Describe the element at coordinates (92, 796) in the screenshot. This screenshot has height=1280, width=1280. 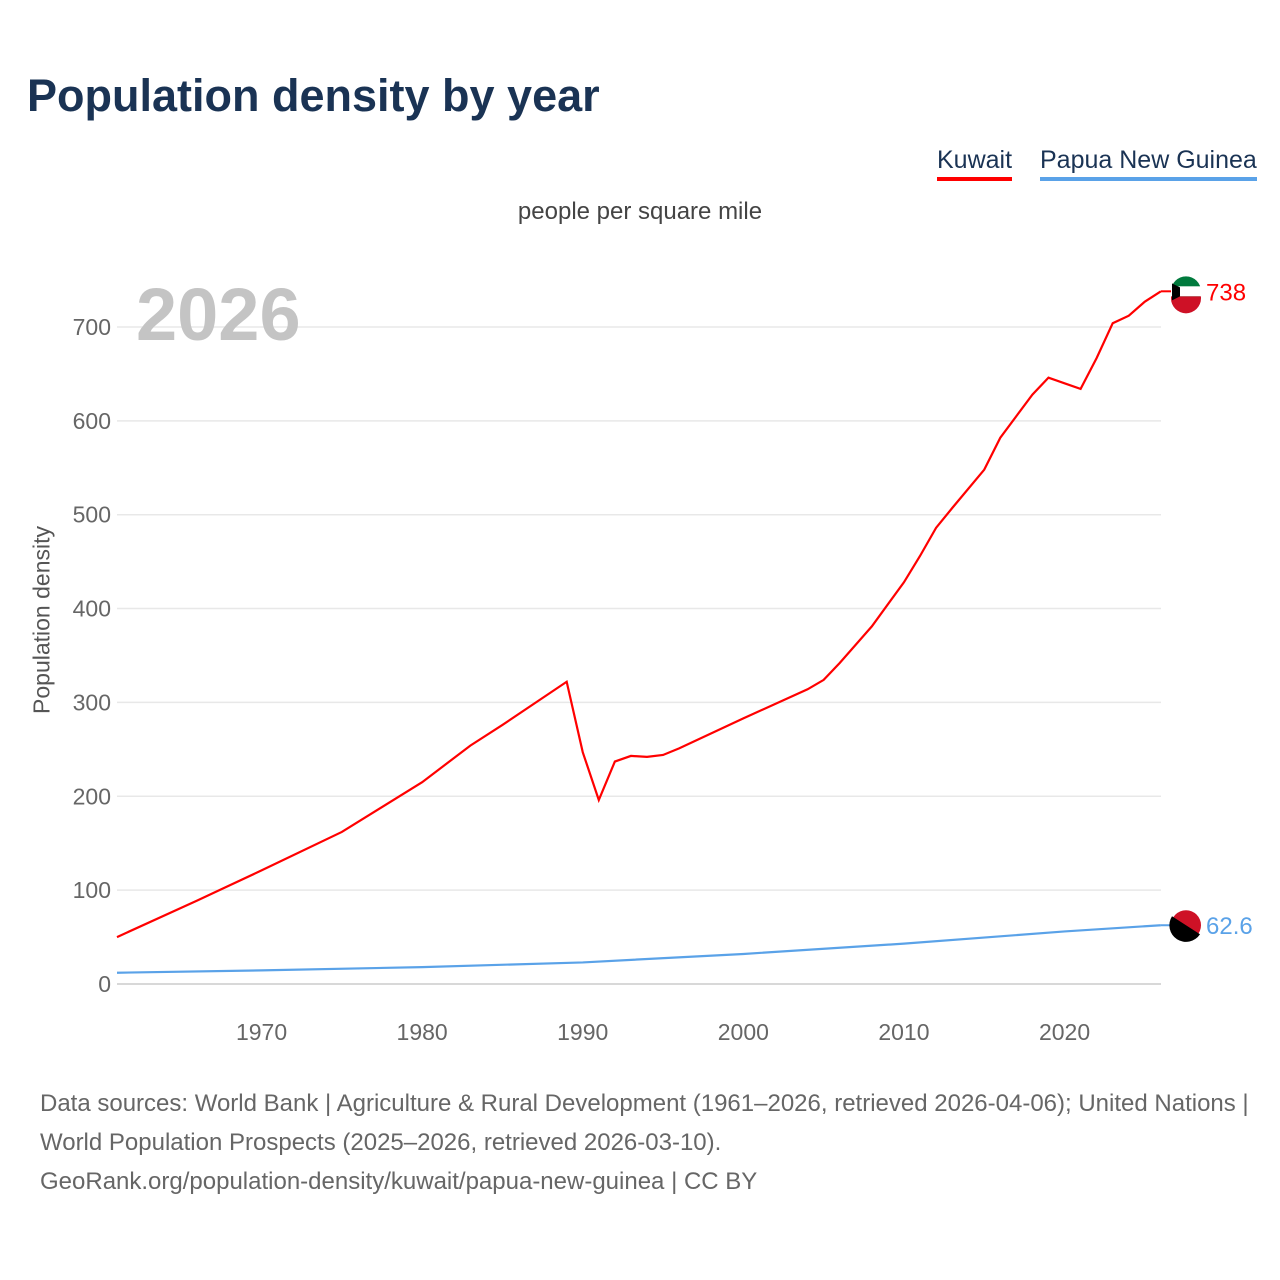
I see `y-tick-label: 200` at that location.